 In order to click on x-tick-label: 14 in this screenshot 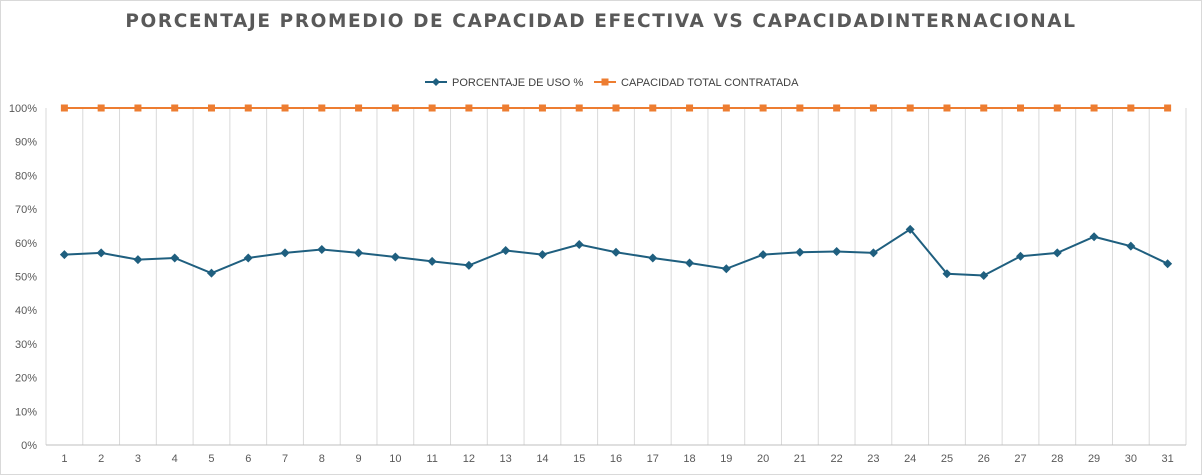, I will do `click(542, 459)`.